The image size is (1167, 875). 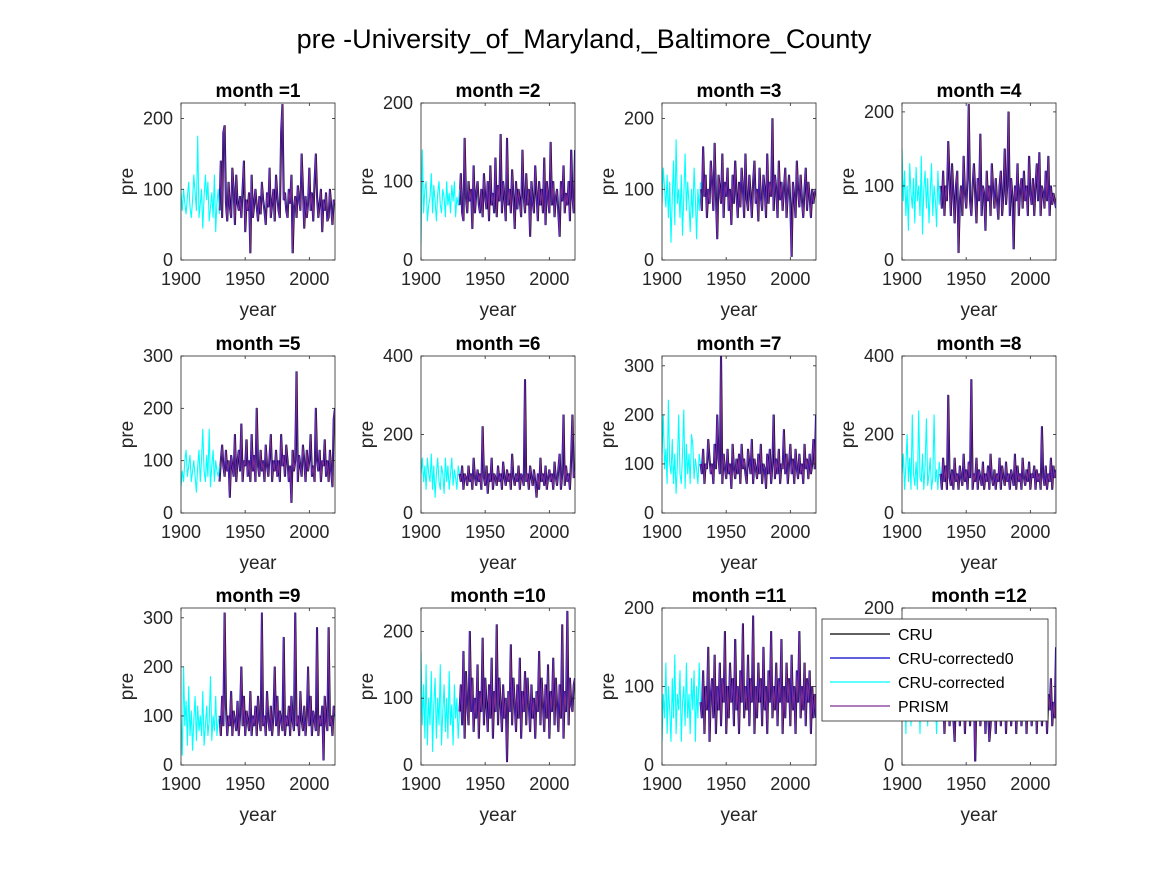 What do you see at coordinates (739, 91) in the screenshot?
I see `subplot-title: month =3` at bounding box center [739, 91].